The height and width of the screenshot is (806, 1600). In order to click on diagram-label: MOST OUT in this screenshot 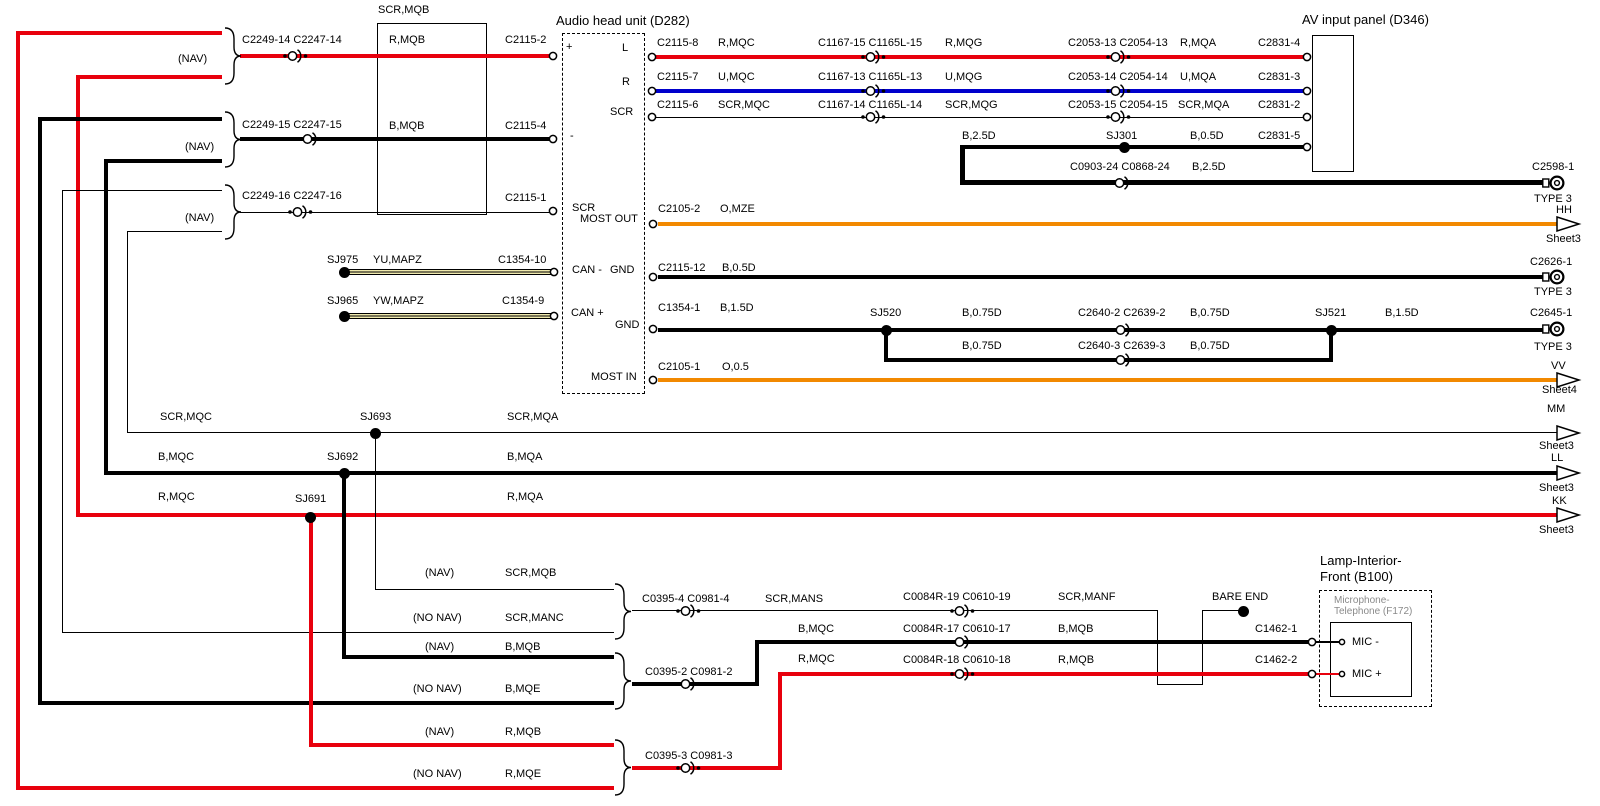, I will do `click(609, 219)`.